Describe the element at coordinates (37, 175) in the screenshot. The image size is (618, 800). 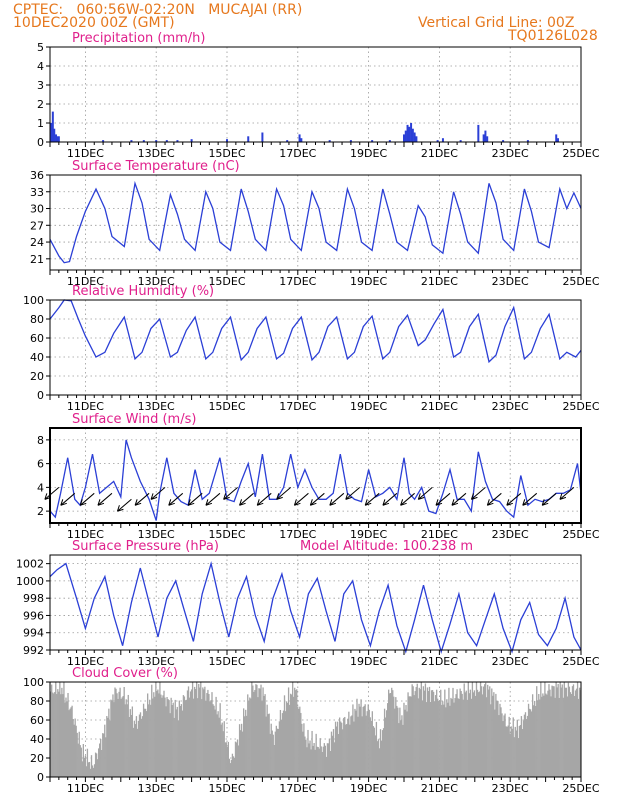
I see `y-tick-label: 36` at that location.